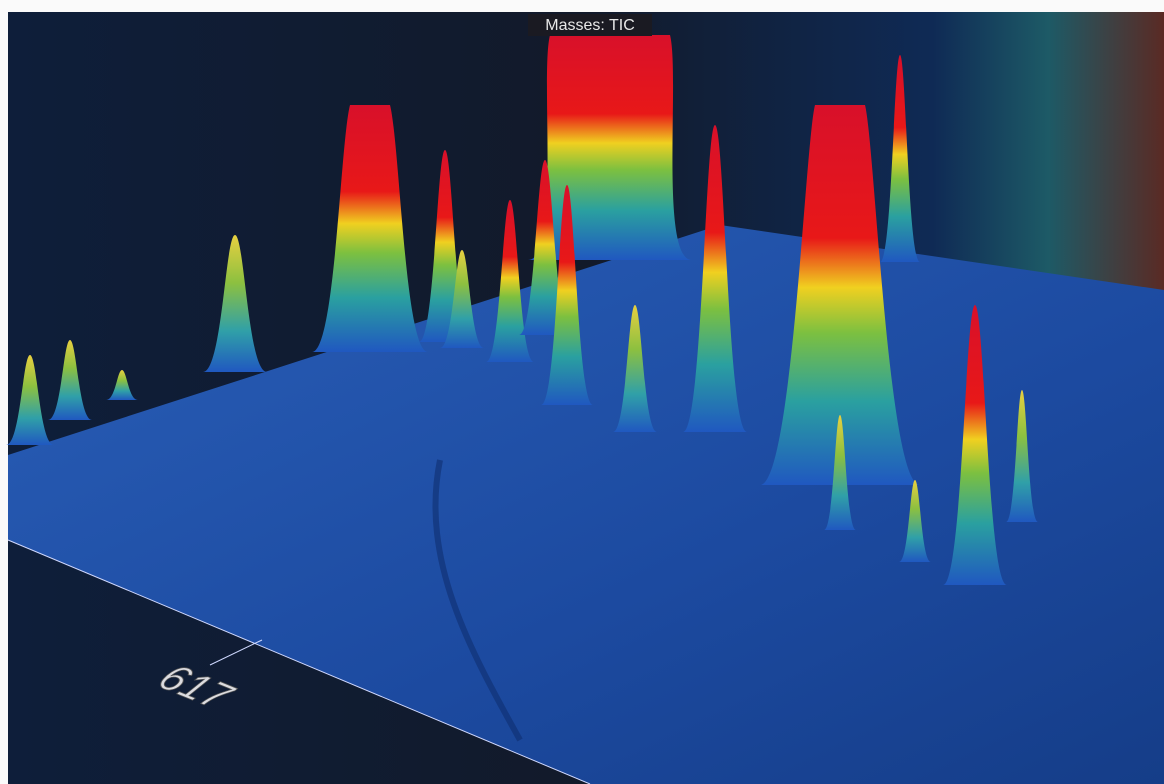 Image resolution: width=1164 pixels, height=784 pixels. Describe the element at coordinates (236, 652) in the screenshot. I see `axis-tick` at that location.